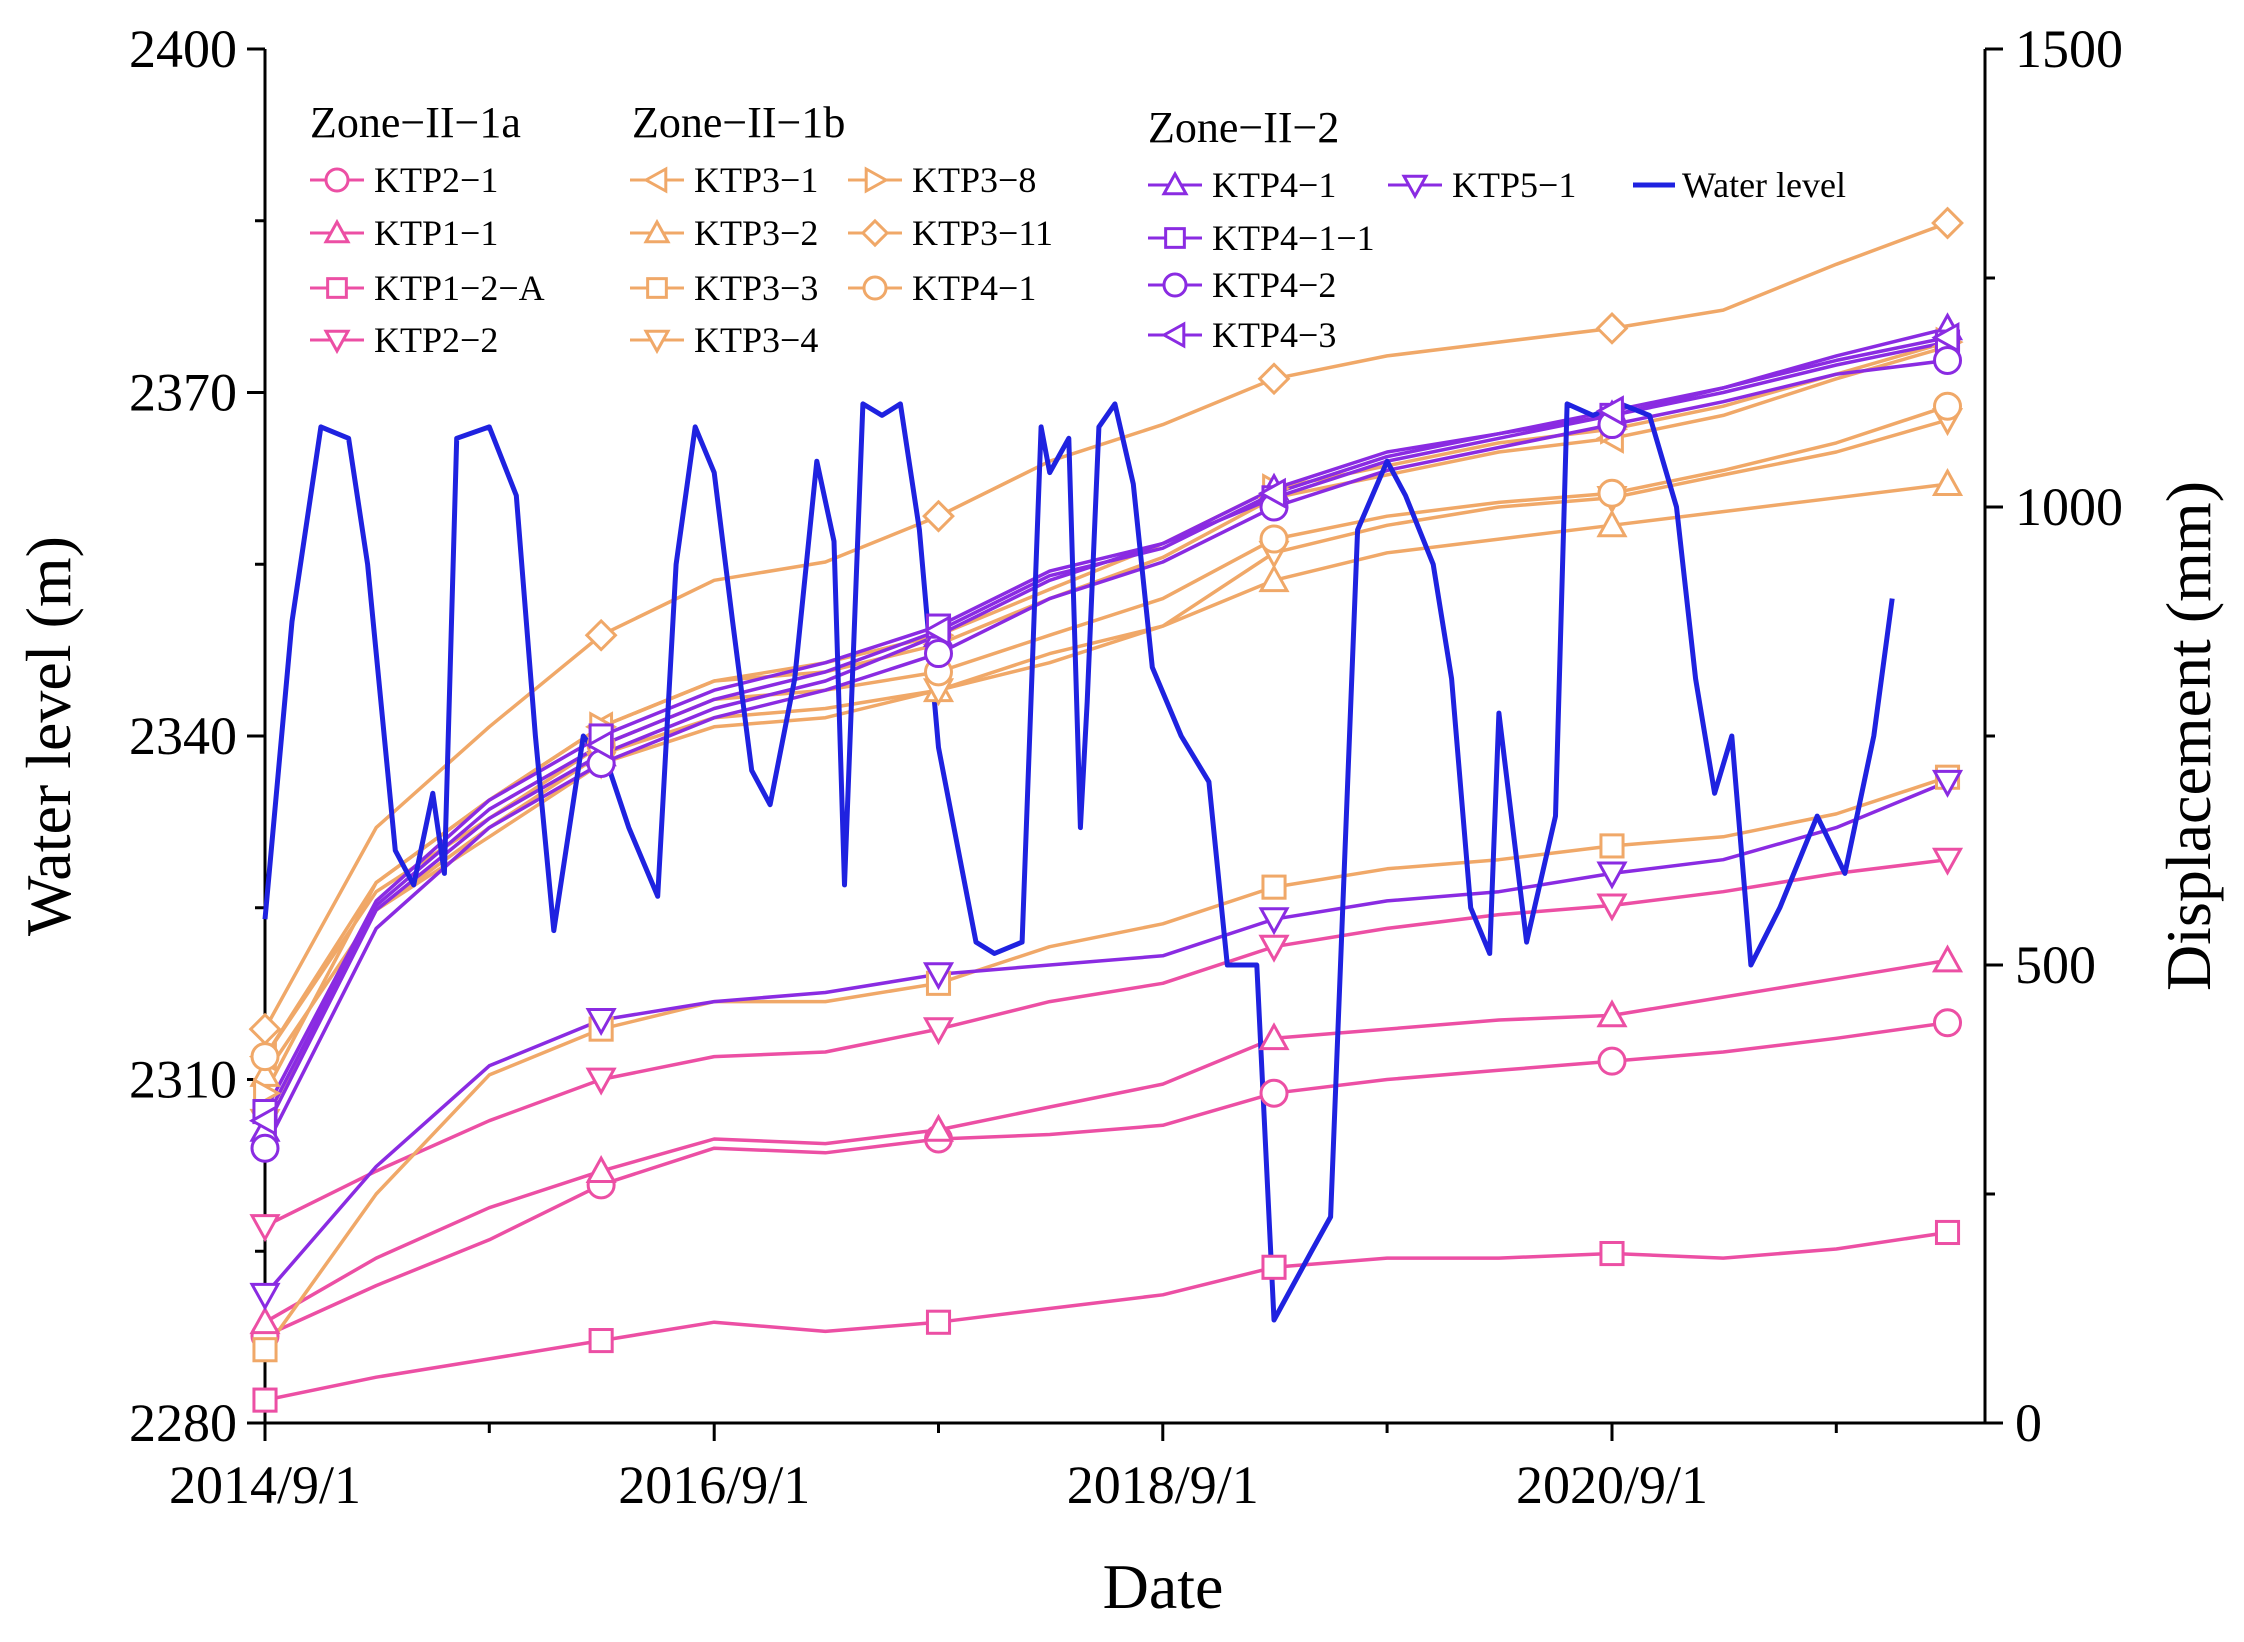  I want to click on legend-label: KTP4−3, so click(1274, 335).